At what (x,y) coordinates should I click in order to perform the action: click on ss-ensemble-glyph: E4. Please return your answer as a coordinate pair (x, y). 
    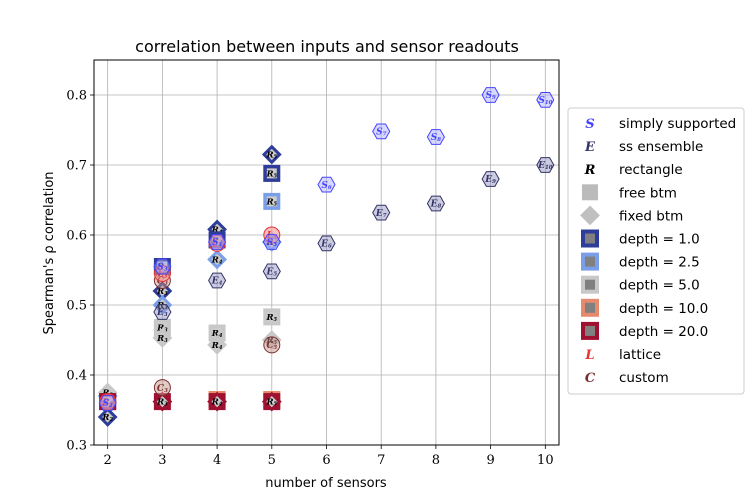
    Looking at the image, I should click on (217, 282).